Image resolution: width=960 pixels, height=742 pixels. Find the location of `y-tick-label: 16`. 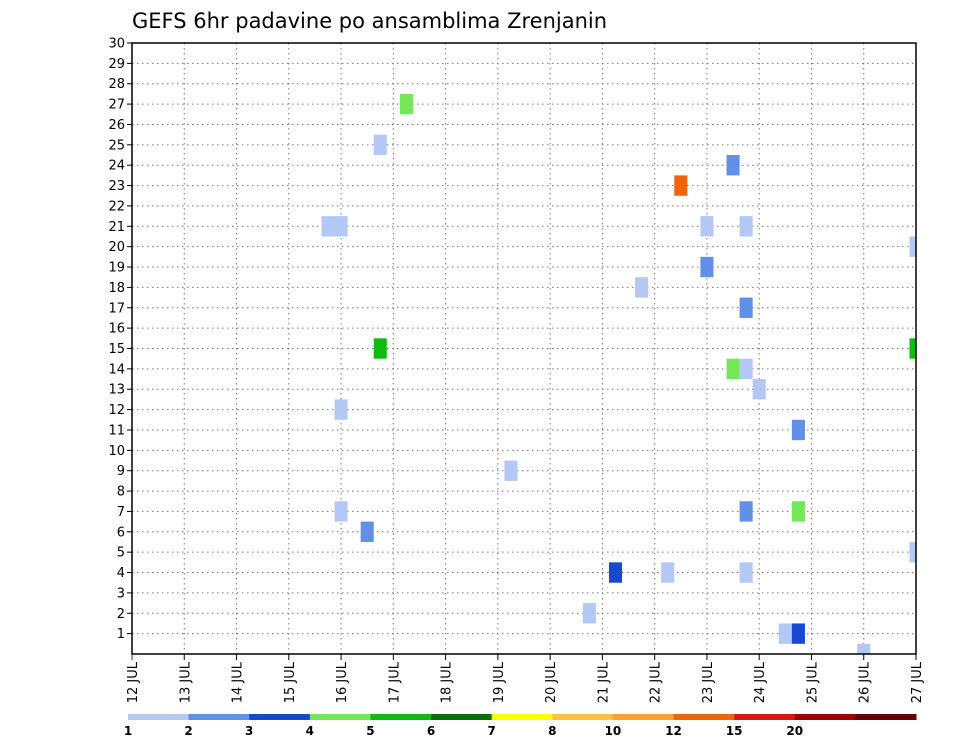

y-tick-label: 16 is located at coordinates (116, 329).